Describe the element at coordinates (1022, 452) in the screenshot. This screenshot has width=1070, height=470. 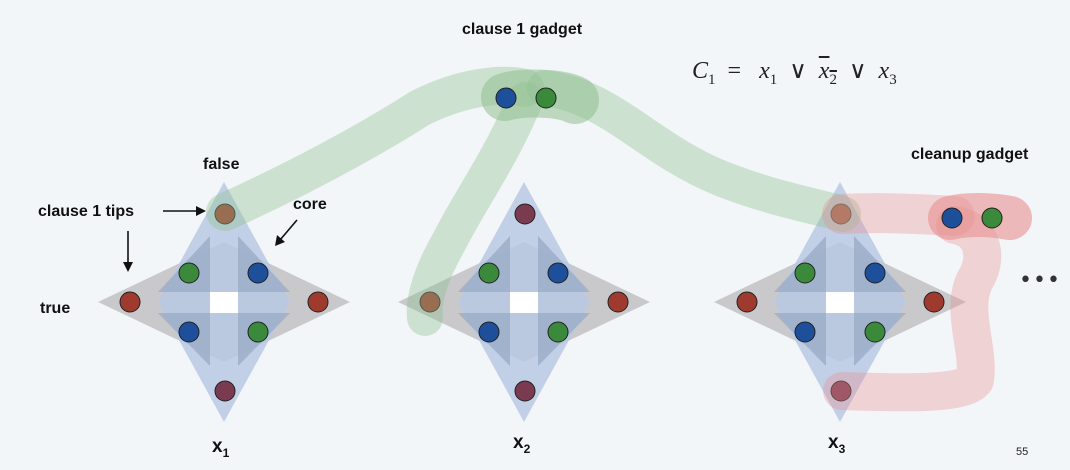
I see `page-number: 55` at that location.